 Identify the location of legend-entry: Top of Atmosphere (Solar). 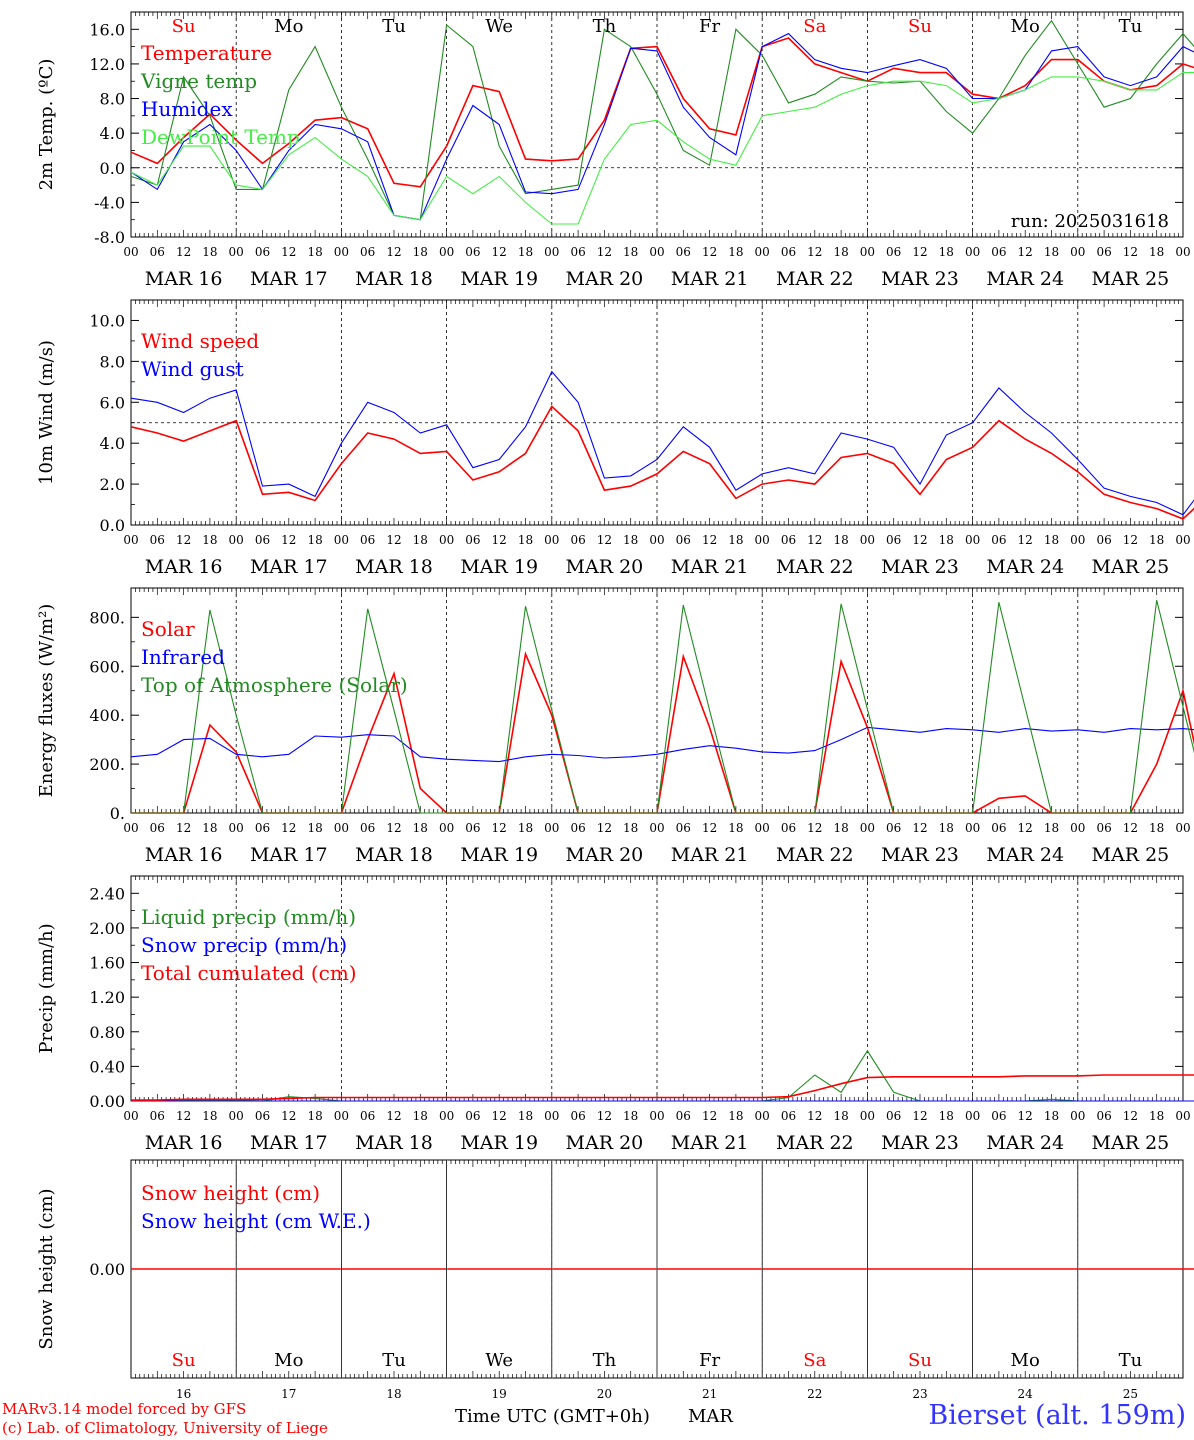
(274, 685).